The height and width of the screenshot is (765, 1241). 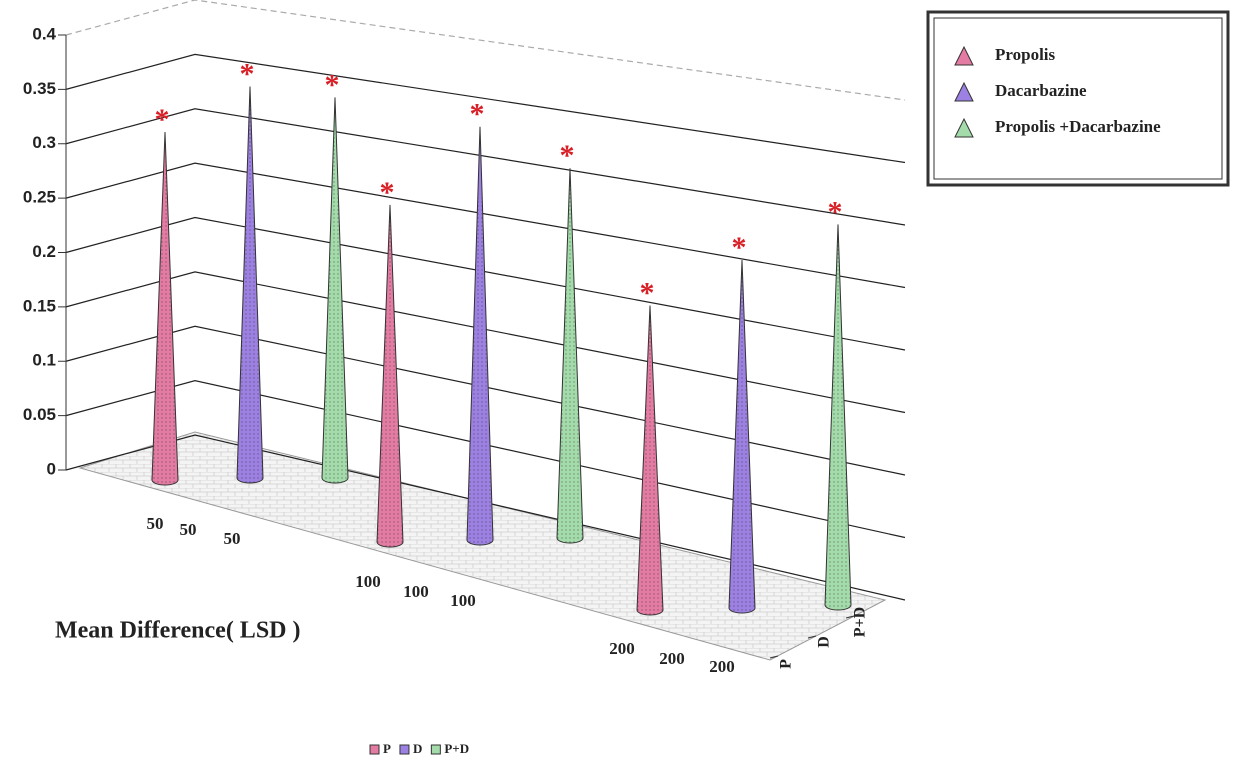 I want to click on y-tick-label: 0.25, so click(x=39, y=197).